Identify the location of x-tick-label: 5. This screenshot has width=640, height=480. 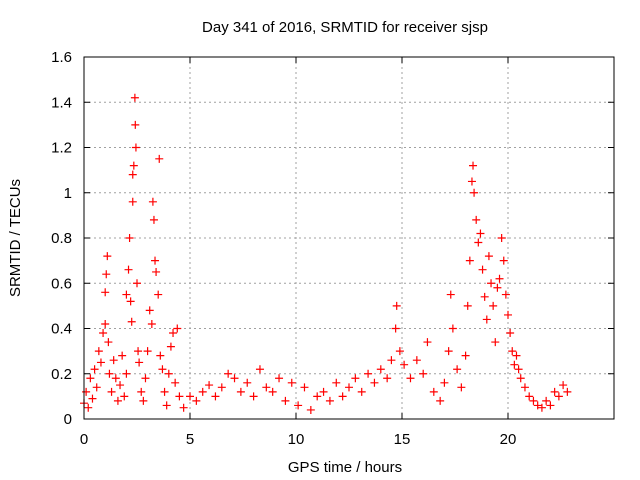
(190, 439).